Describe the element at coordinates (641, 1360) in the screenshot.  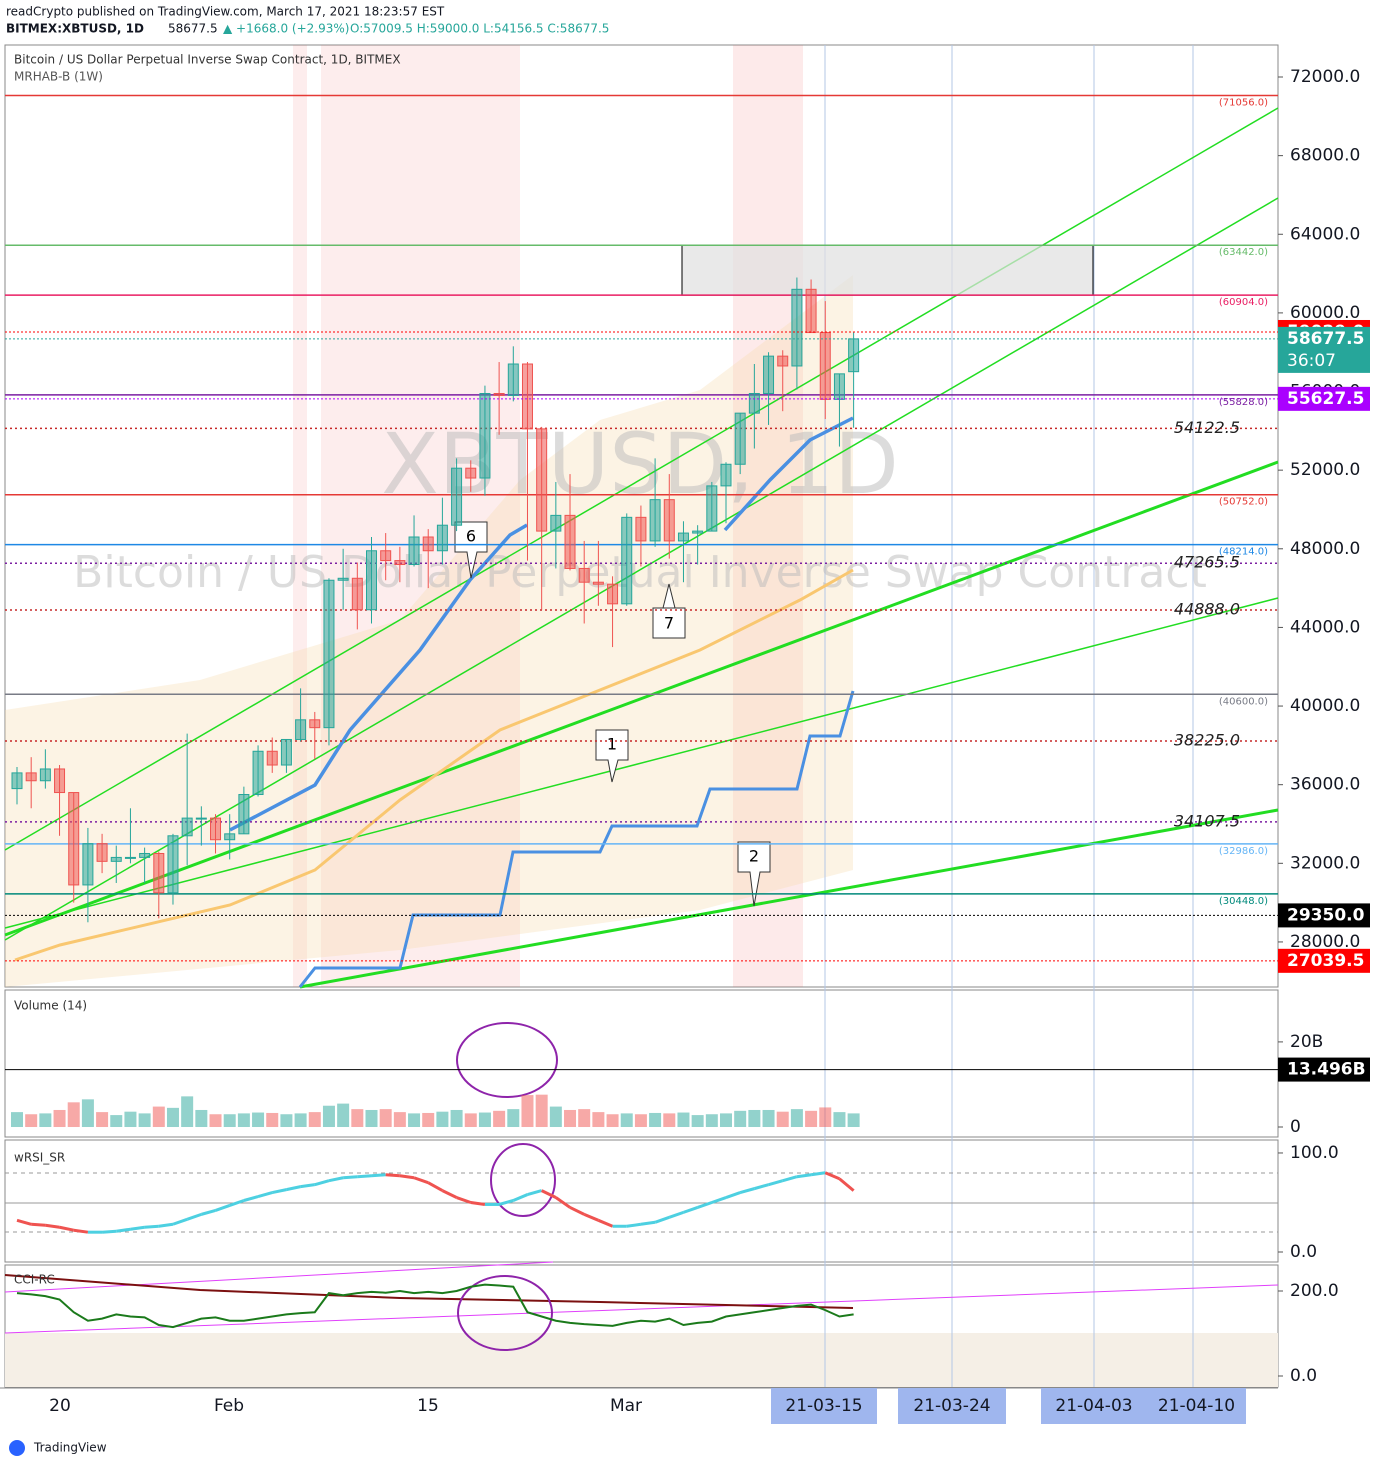
I see `cci-band` at that location.